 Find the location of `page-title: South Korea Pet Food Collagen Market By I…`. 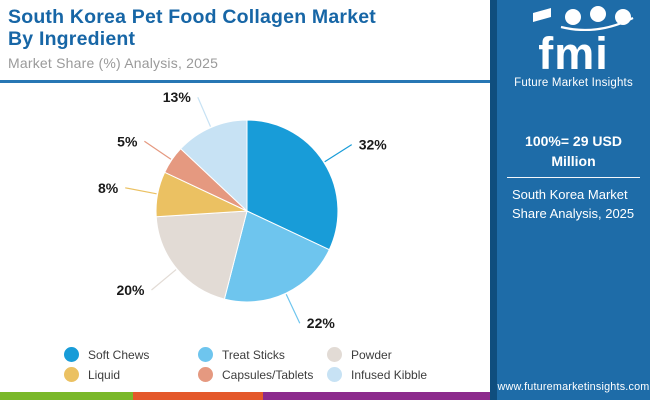

page-title: South Korea Pet Food Collagen Market By I… is located at coordinates (247, 28).